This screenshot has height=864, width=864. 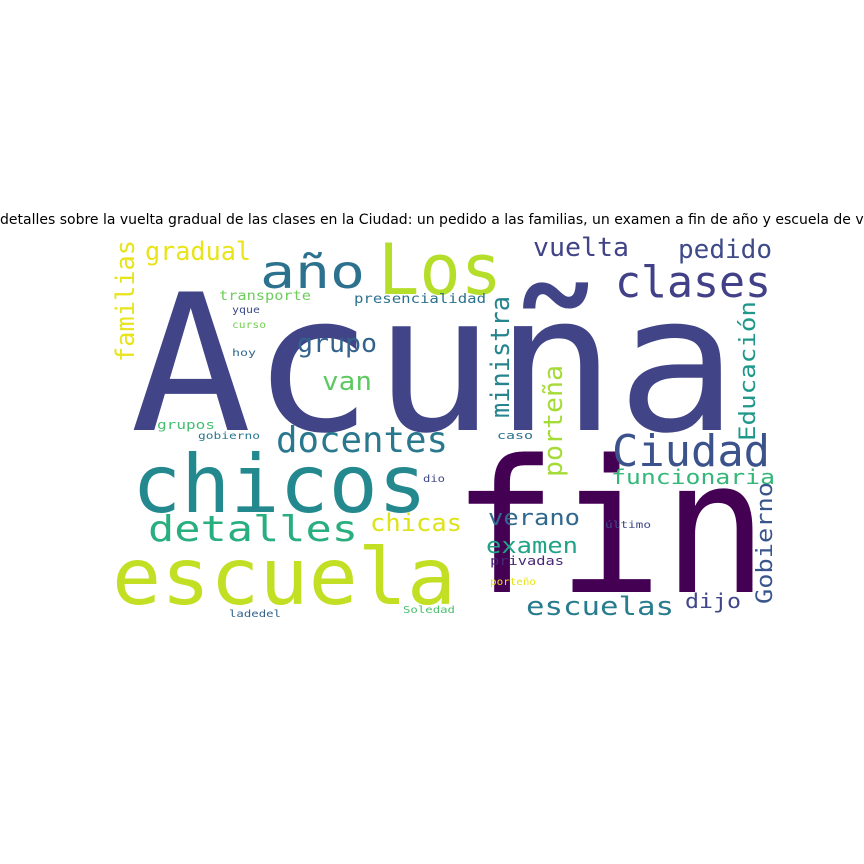 I want to click on word: dio, so click(x=434, y=479).